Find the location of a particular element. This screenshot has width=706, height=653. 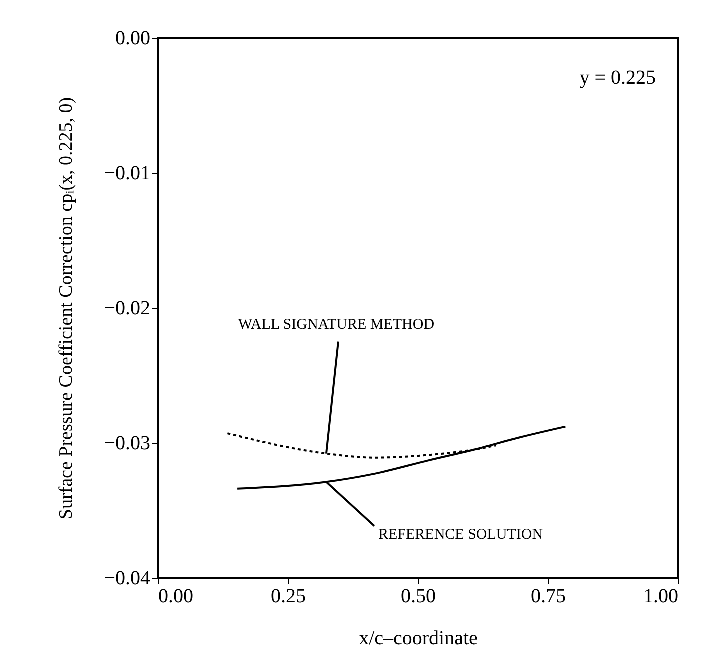

x-axis-title: x/c–coordinate is located at coordinates (418, 639).